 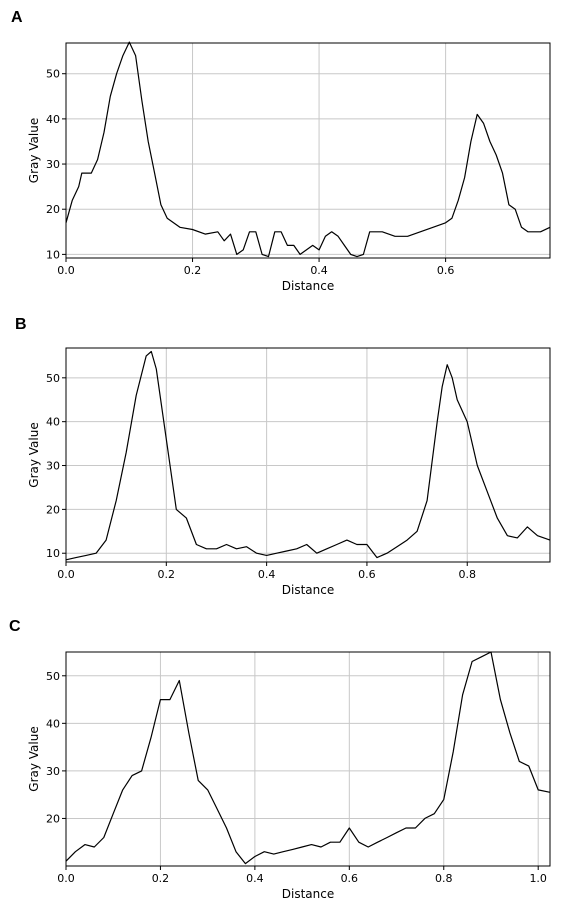 I want to click on x-tick-label: 1.0, so click(x=538, y=878).